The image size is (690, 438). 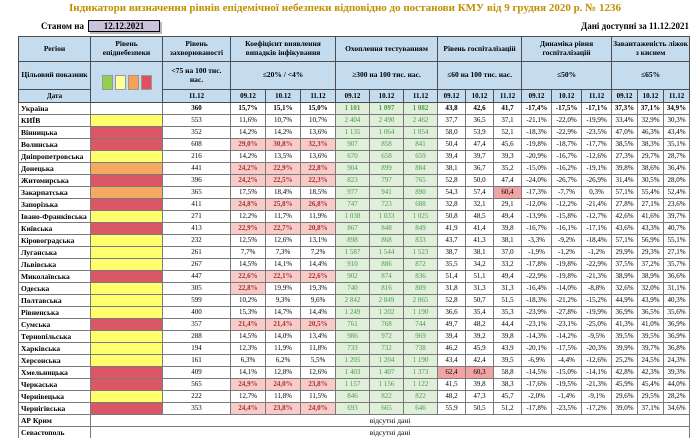 What do you see at coordinates (480, 348) in the screenshot?
I see `hospitalization-cell: 45,9` at bounding box center [480, 348].